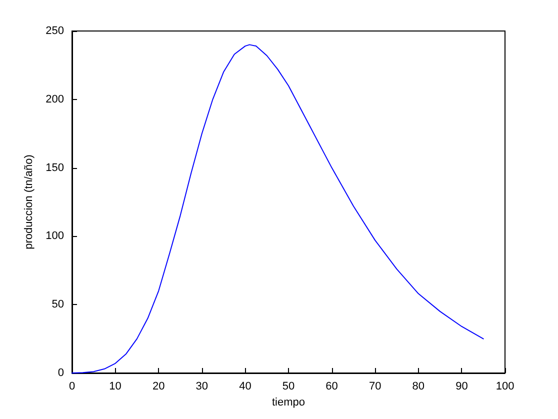  I want to click on x-tick-label: 20, so click(158, 386).